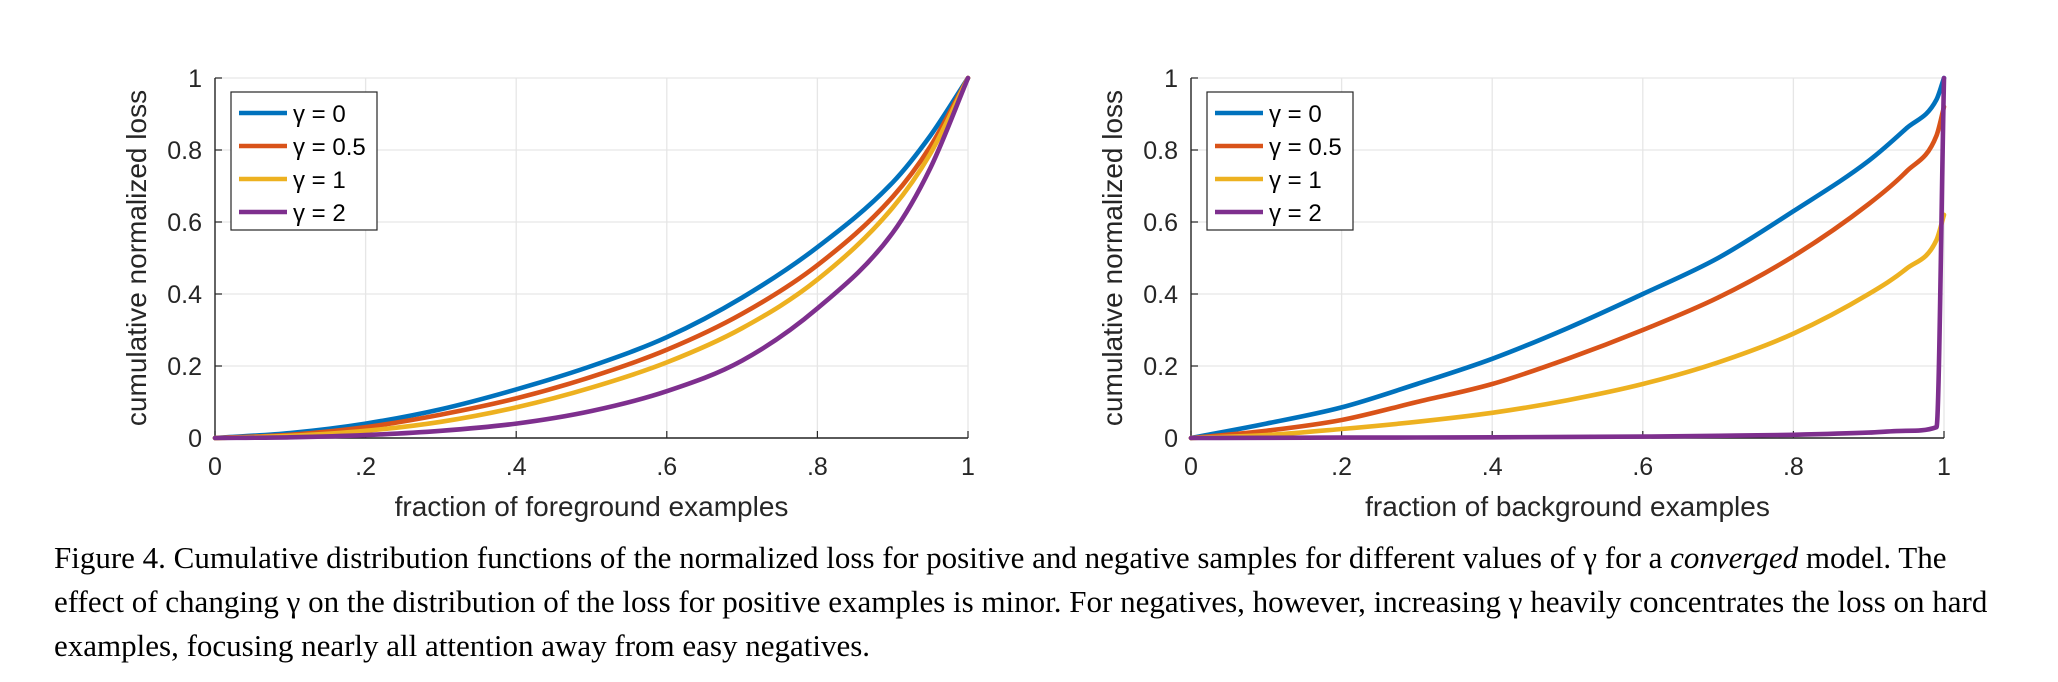  What do you see at coordinates (592, 506) in the screenshot?
I see `x-axis-label: fraction of foreground examples` at bounding box center [592, 506].